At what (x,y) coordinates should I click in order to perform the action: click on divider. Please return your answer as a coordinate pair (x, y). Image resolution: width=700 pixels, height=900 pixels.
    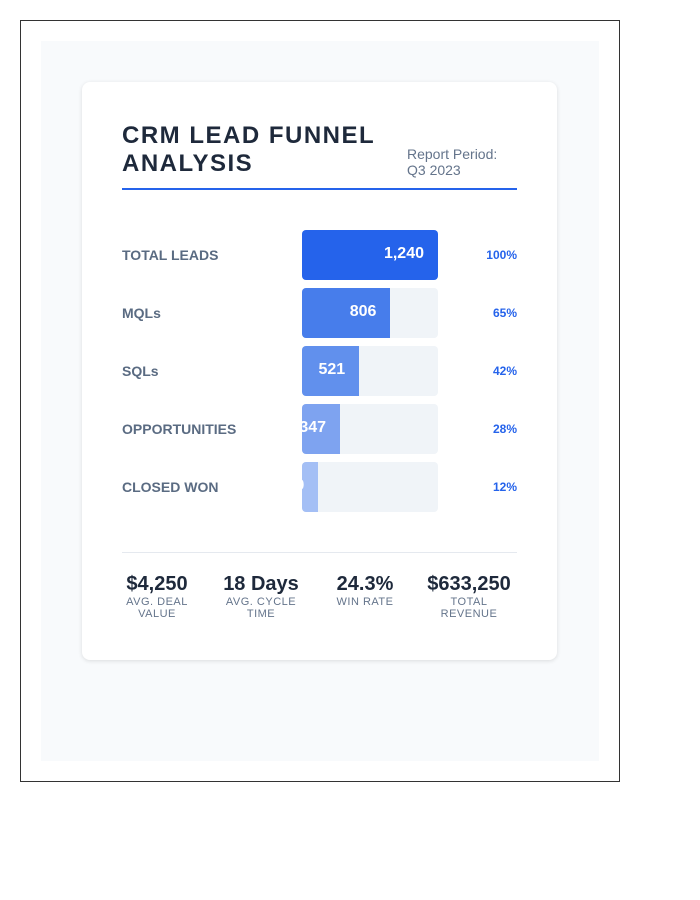
    Looking at the image, I should click on (319, 552).